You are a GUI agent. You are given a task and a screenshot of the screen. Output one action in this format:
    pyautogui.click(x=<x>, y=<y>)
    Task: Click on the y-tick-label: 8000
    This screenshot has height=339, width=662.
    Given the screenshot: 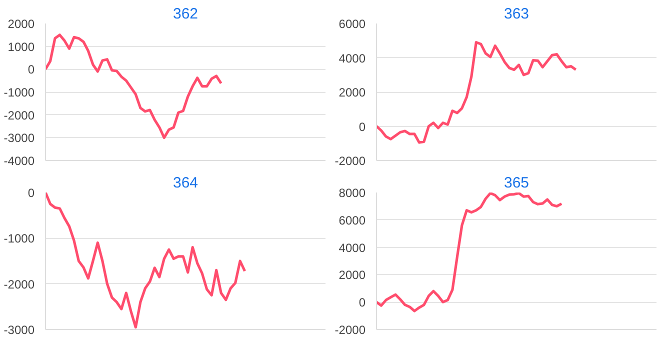 What is the action you would take?
    pyautogui.click(x=352, y=193)
    